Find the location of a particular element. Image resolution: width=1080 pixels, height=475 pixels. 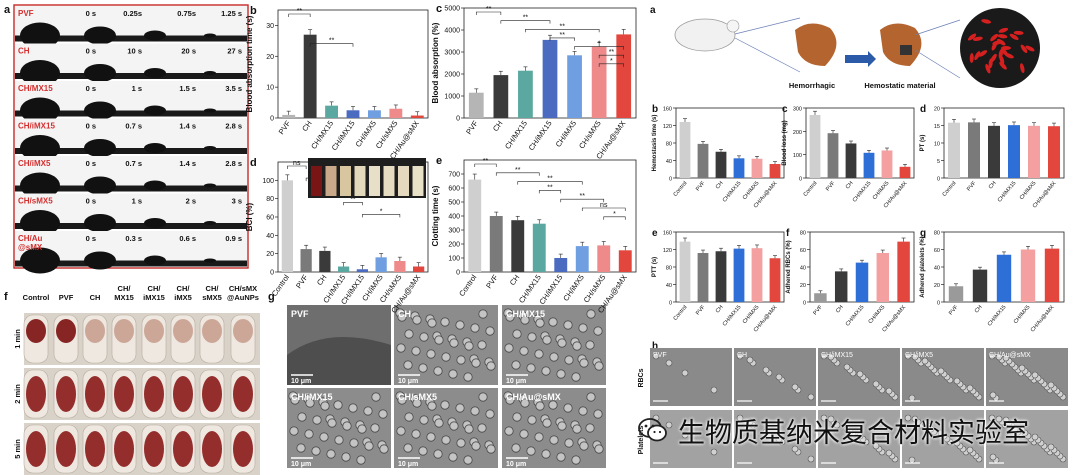

time-label: 0 s is located at coordinates (91, 201).